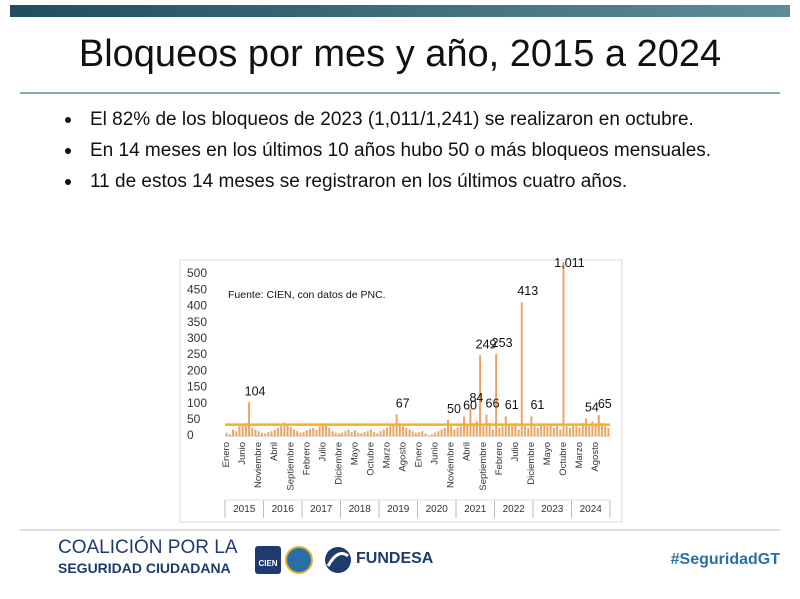  I want to click on value-label: 65, so click(605, 404).